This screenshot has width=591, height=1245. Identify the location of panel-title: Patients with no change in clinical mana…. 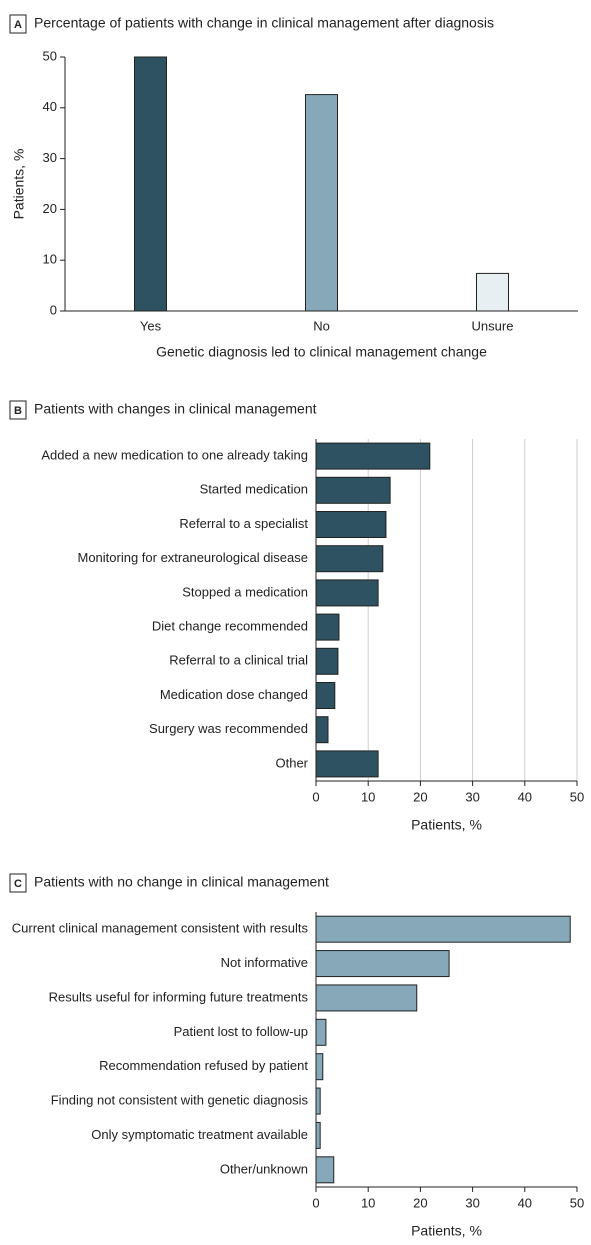
(181, 882).